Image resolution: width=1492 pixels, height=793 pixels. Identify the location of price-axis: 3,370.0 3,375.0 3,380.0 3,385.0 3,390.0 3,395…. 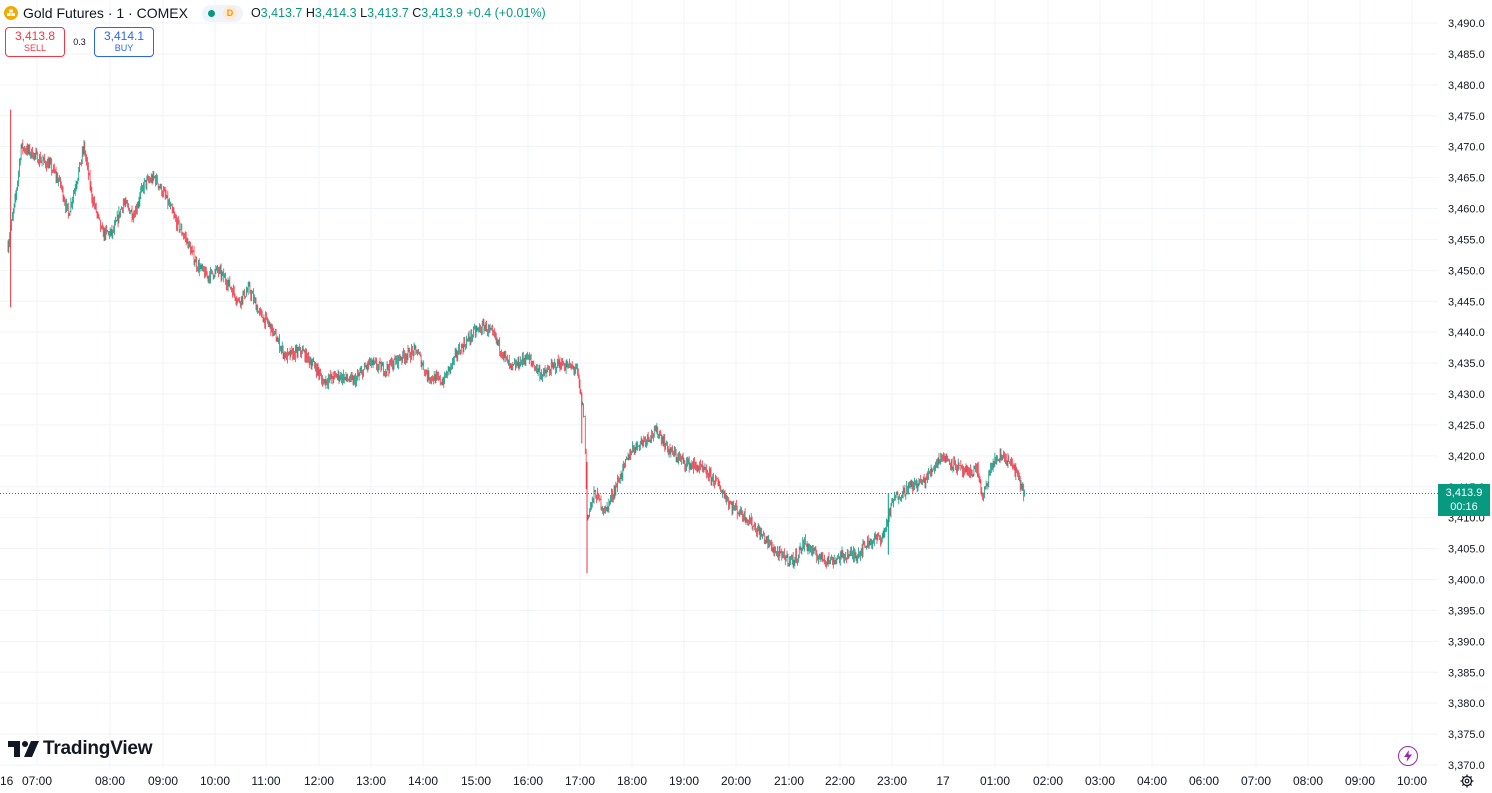
(1466, 395).